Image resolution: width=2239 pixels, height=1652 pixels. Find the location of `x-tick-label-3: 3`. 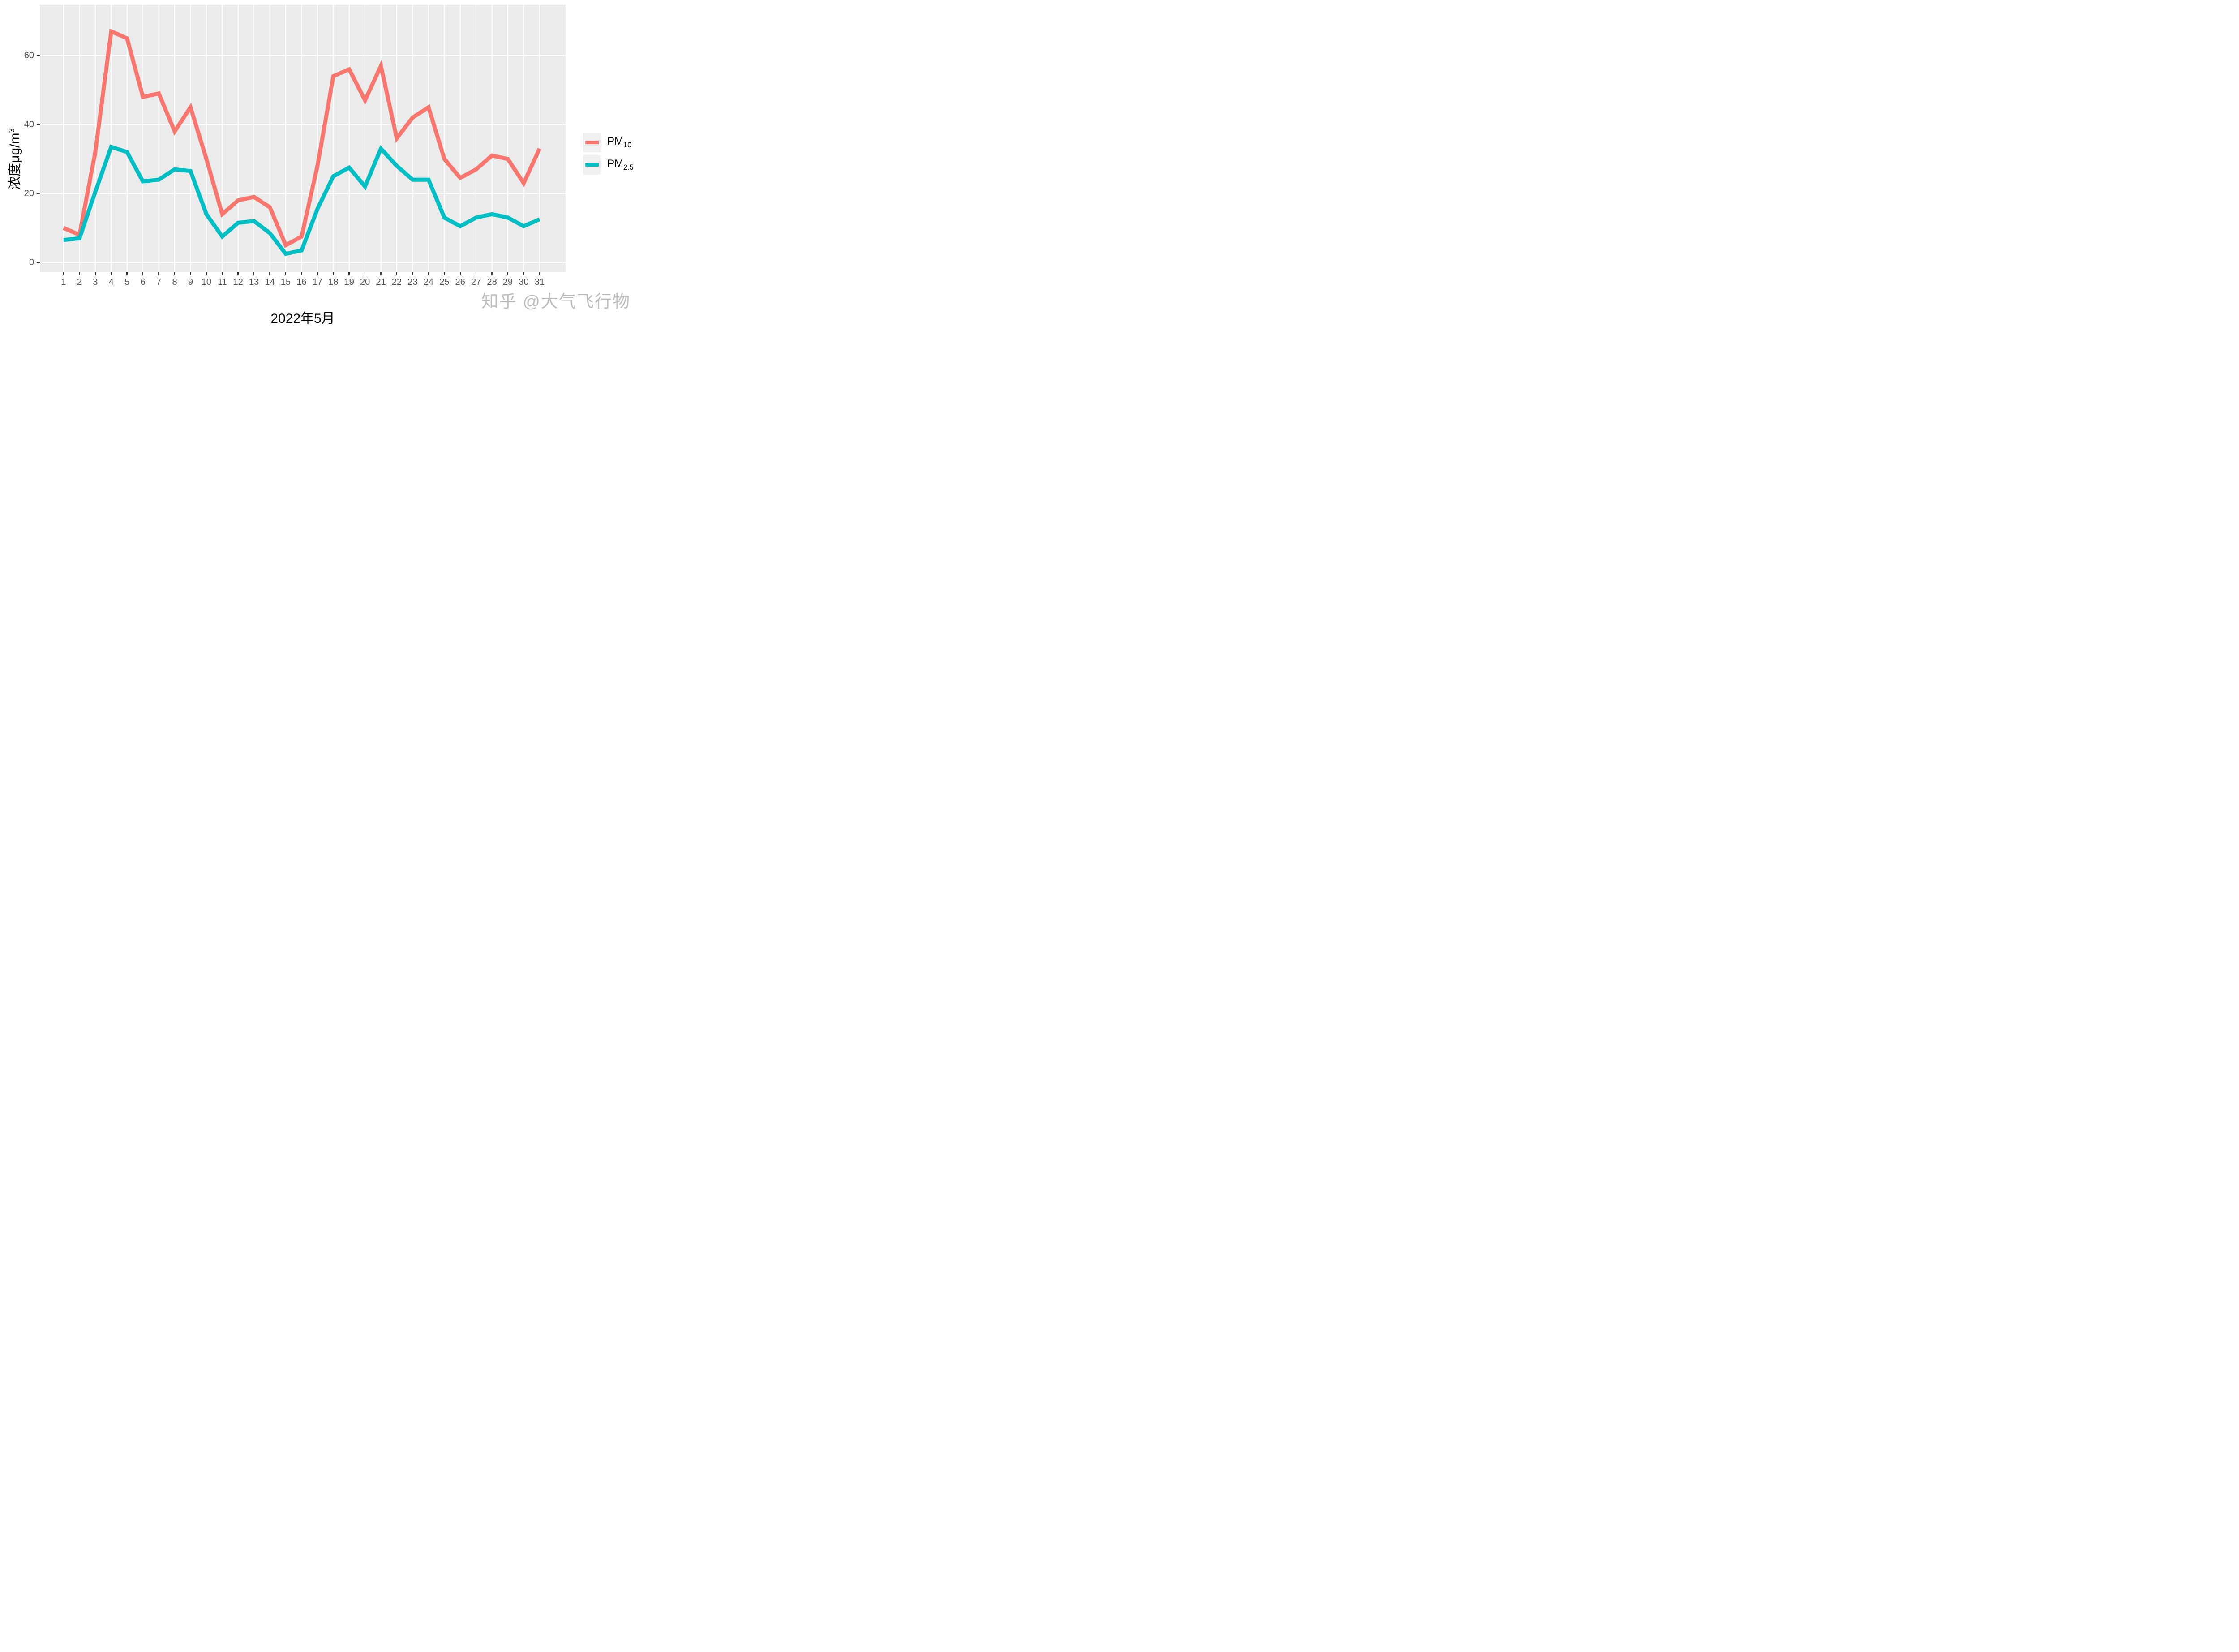

x-tick-label-3: 3 is located at coordinates (95, 282).